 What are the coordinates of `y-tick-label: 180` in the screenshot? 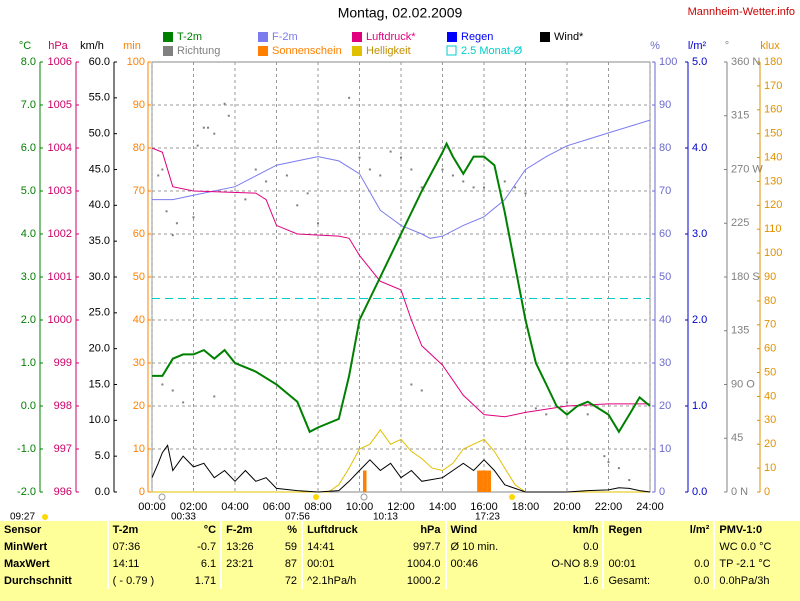 It's located at (773, 62).